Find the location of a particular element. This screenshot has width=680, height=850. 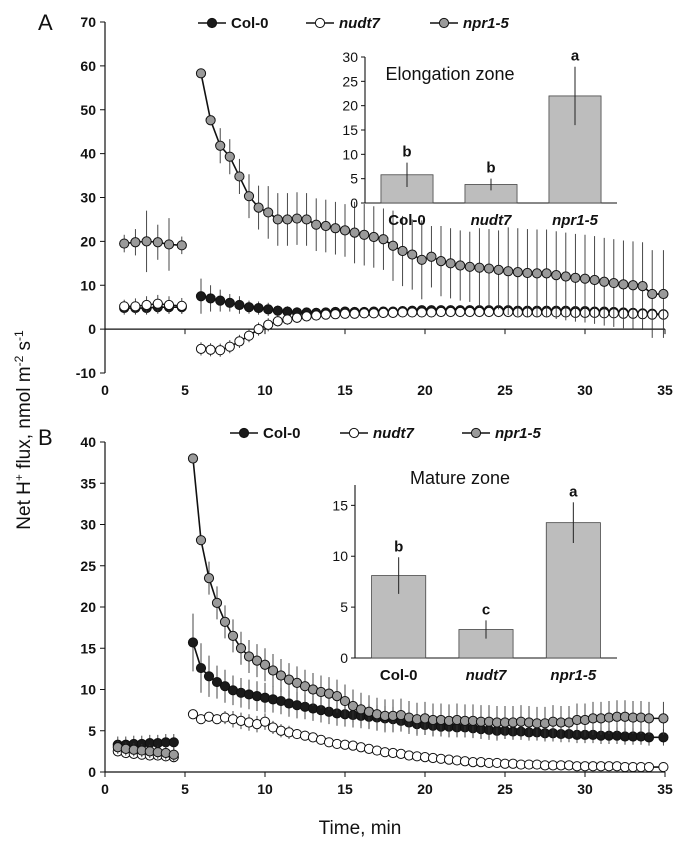

inset-y-tick-label: 20 is located at coordinates (350, 106).